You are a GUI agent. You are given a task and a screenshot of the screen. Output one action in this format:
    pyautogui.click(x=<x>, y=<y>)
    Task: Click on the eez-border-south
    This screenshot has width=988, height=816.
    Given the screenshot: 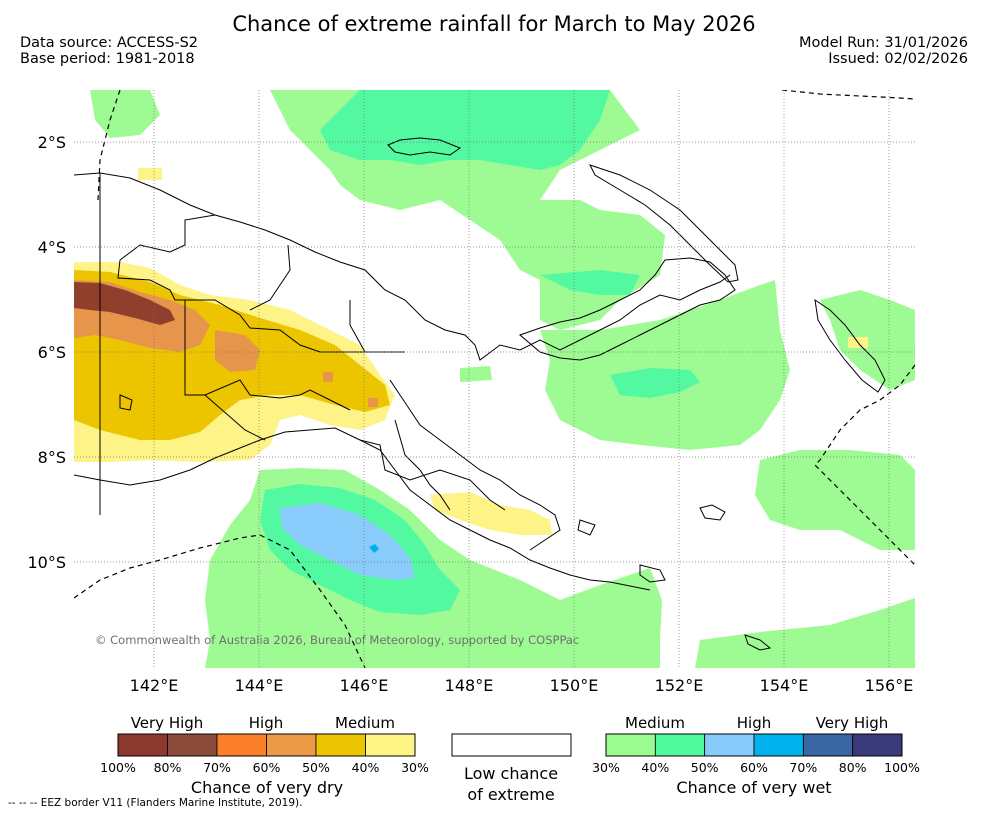 What is the action you would take?
    pyautogui.click(x=312, y=601)
    